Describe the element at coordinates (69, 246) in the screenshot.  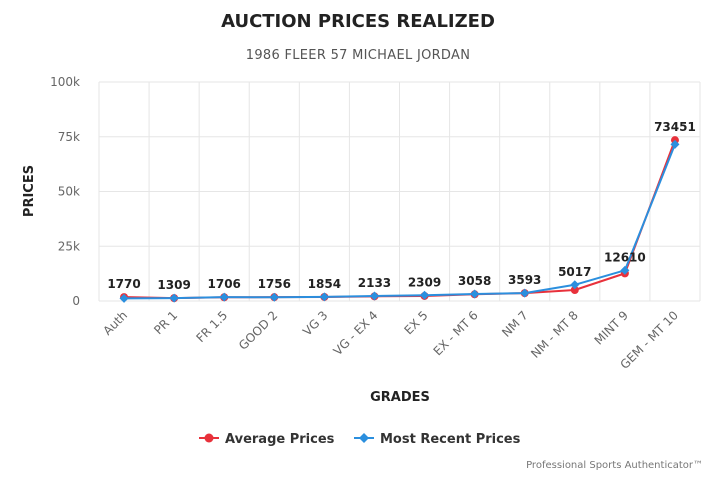
I see `y-tick-label: 25k` at that location.